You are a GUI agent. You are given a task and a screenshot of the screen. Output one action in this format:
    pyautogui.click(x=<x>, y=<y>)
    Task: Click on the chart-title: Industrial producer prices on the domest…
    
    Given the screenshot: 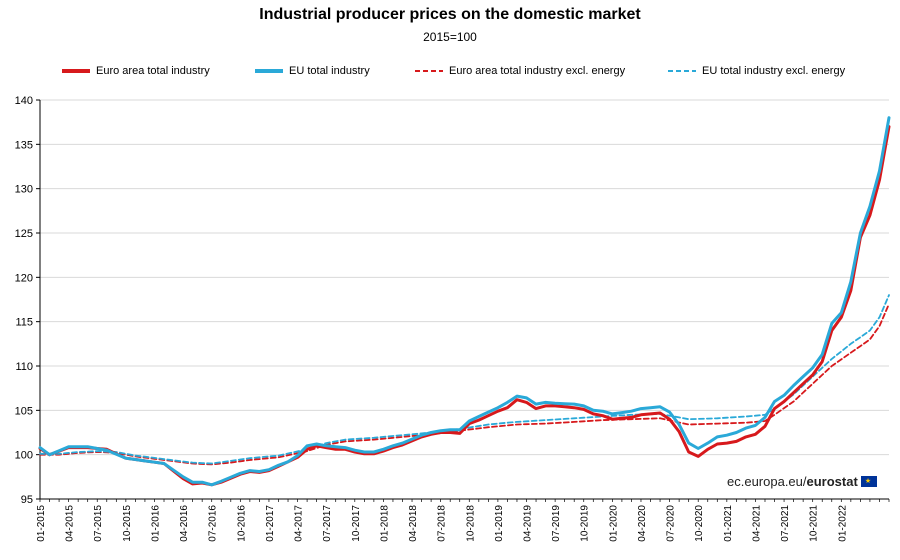 What is the action you would take?
    pyautogui.click(x=450, y=14)
    